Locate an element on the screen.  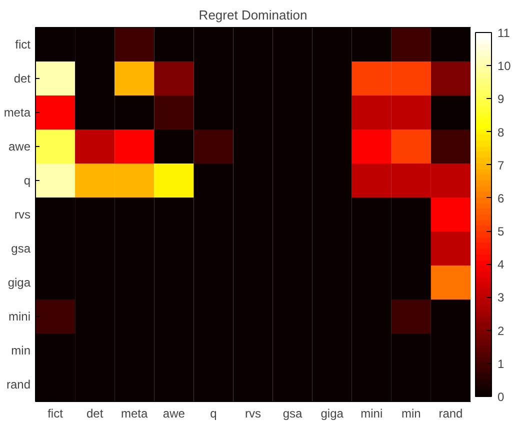
y-tick-label: meta is located at coordinates (17, 113).